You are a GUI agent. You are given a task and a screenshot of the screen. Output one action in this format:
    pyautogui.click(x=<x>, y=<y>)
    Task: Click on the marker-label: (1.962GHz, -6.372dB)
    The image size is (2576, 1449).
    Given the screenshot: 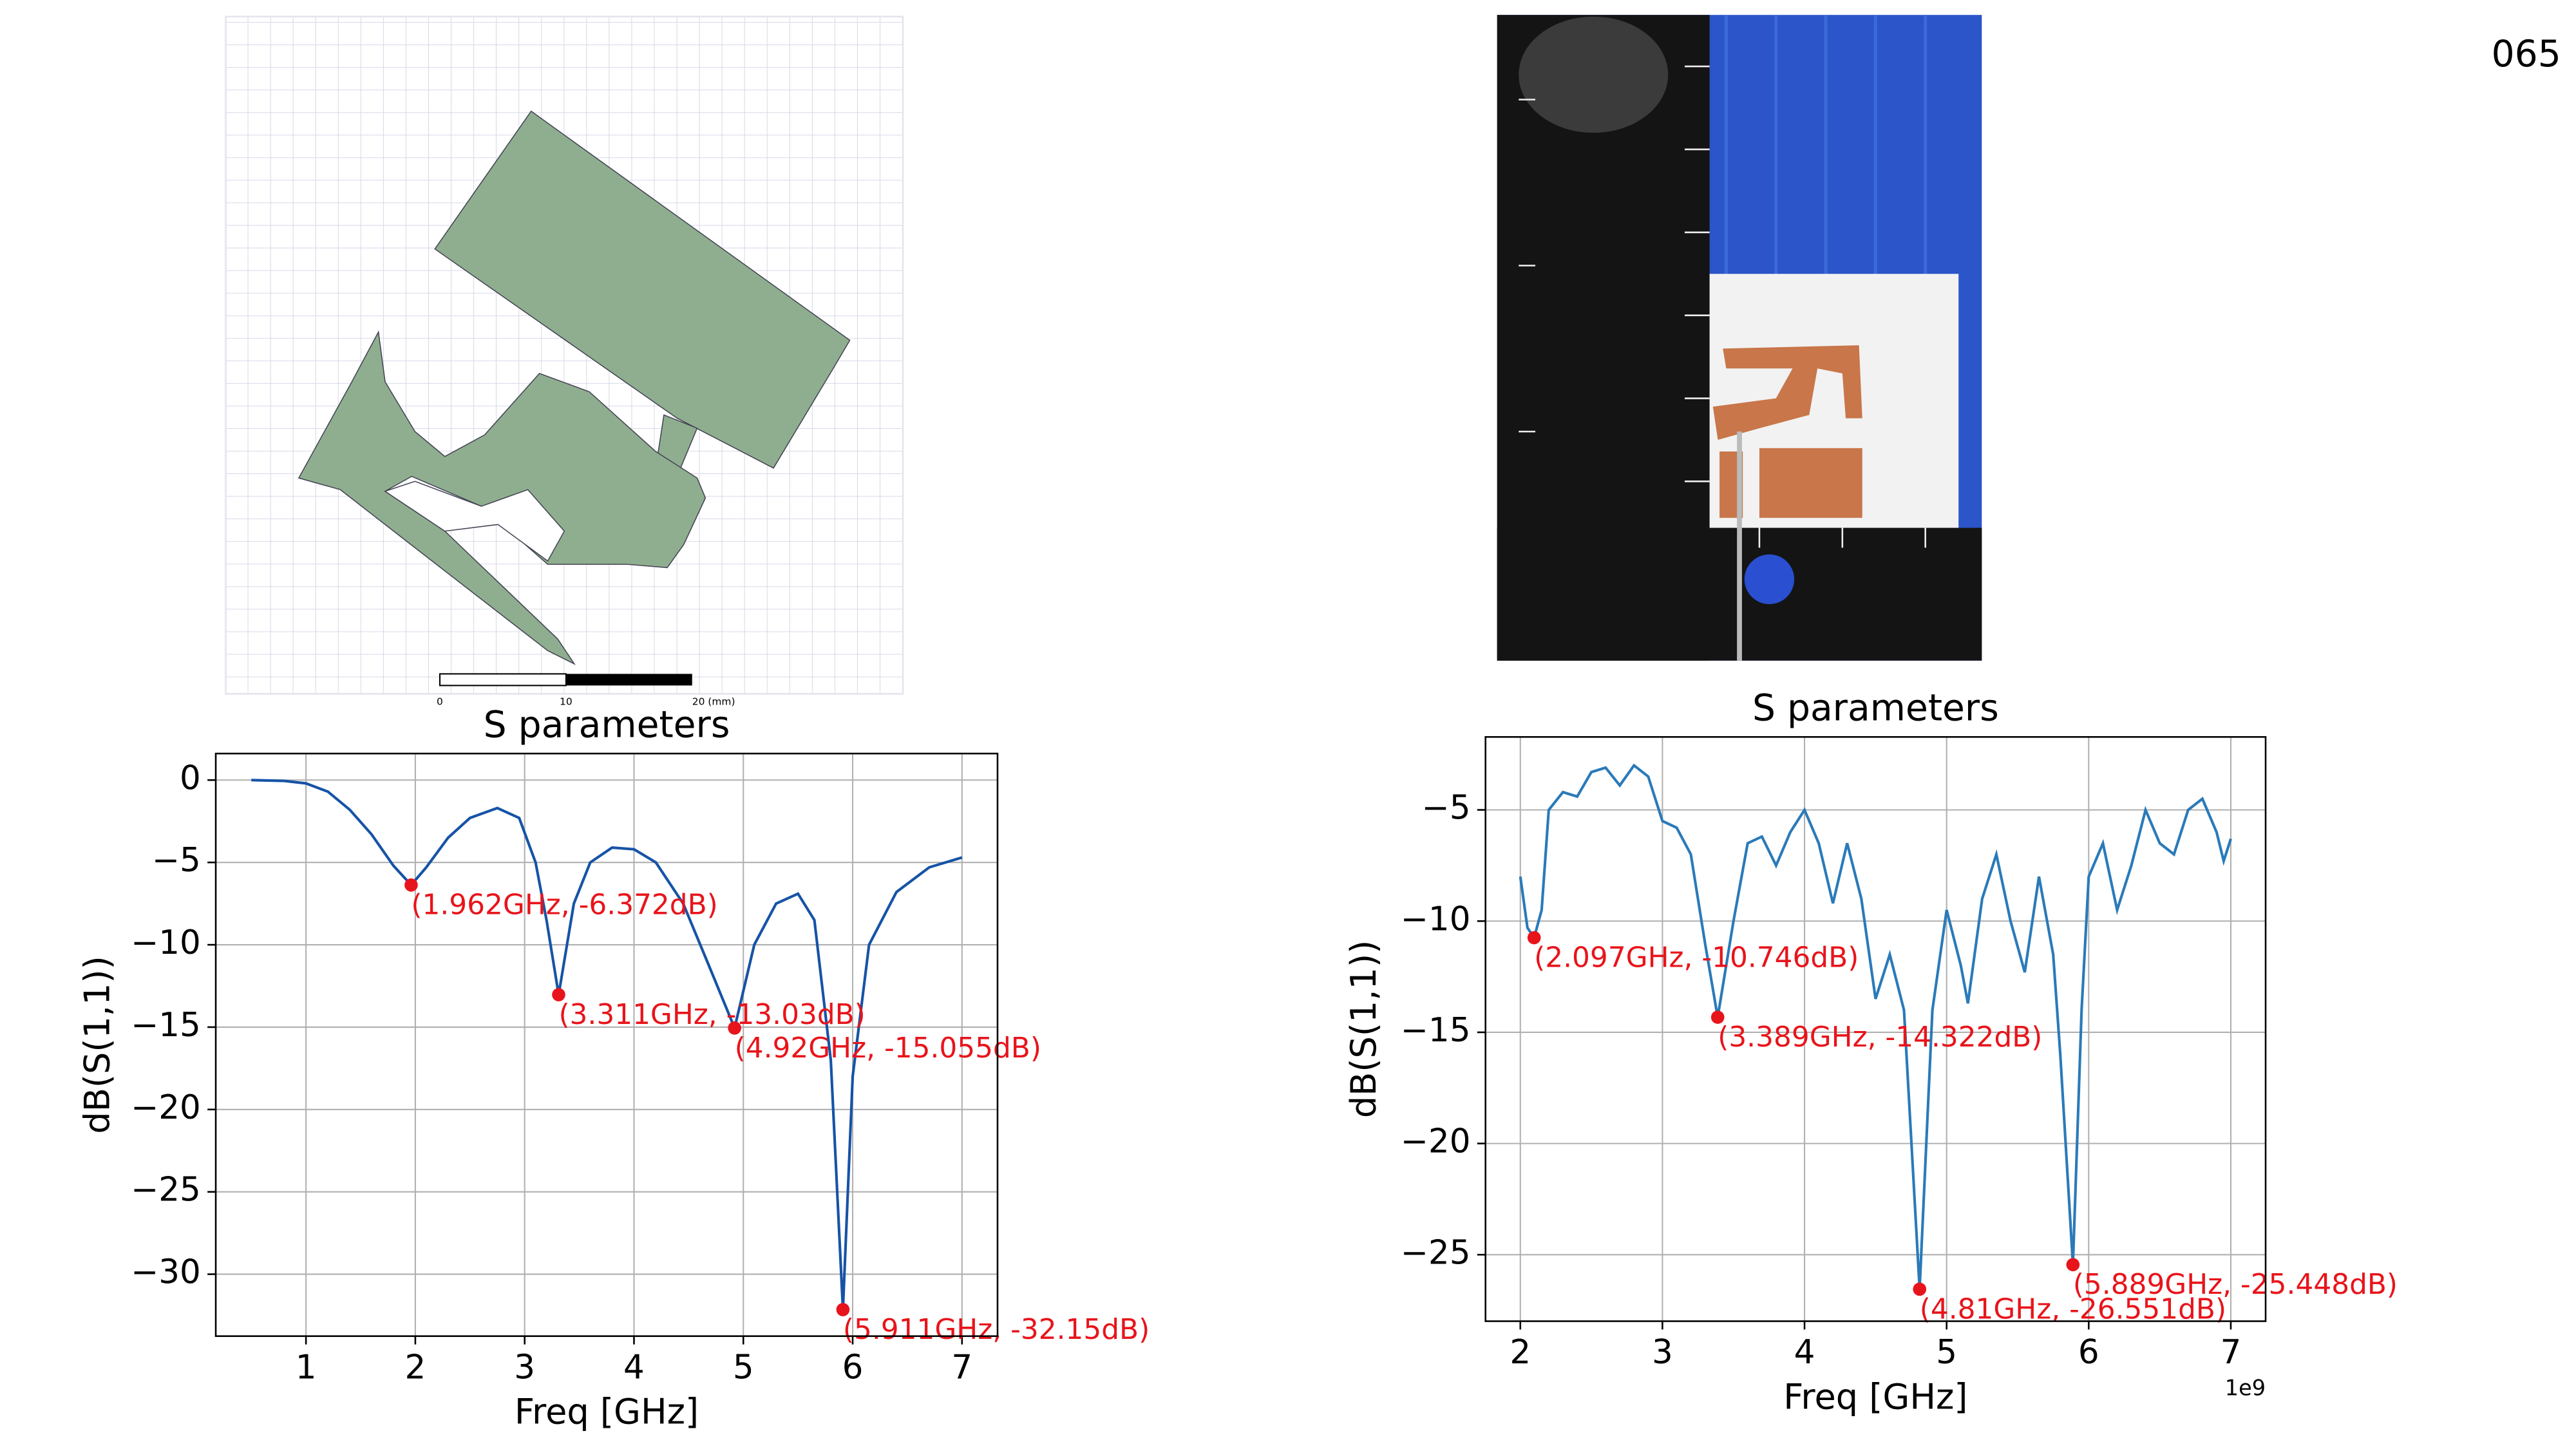 What is the action you would take?
    pyautogui.click(x=564, y=906)
    